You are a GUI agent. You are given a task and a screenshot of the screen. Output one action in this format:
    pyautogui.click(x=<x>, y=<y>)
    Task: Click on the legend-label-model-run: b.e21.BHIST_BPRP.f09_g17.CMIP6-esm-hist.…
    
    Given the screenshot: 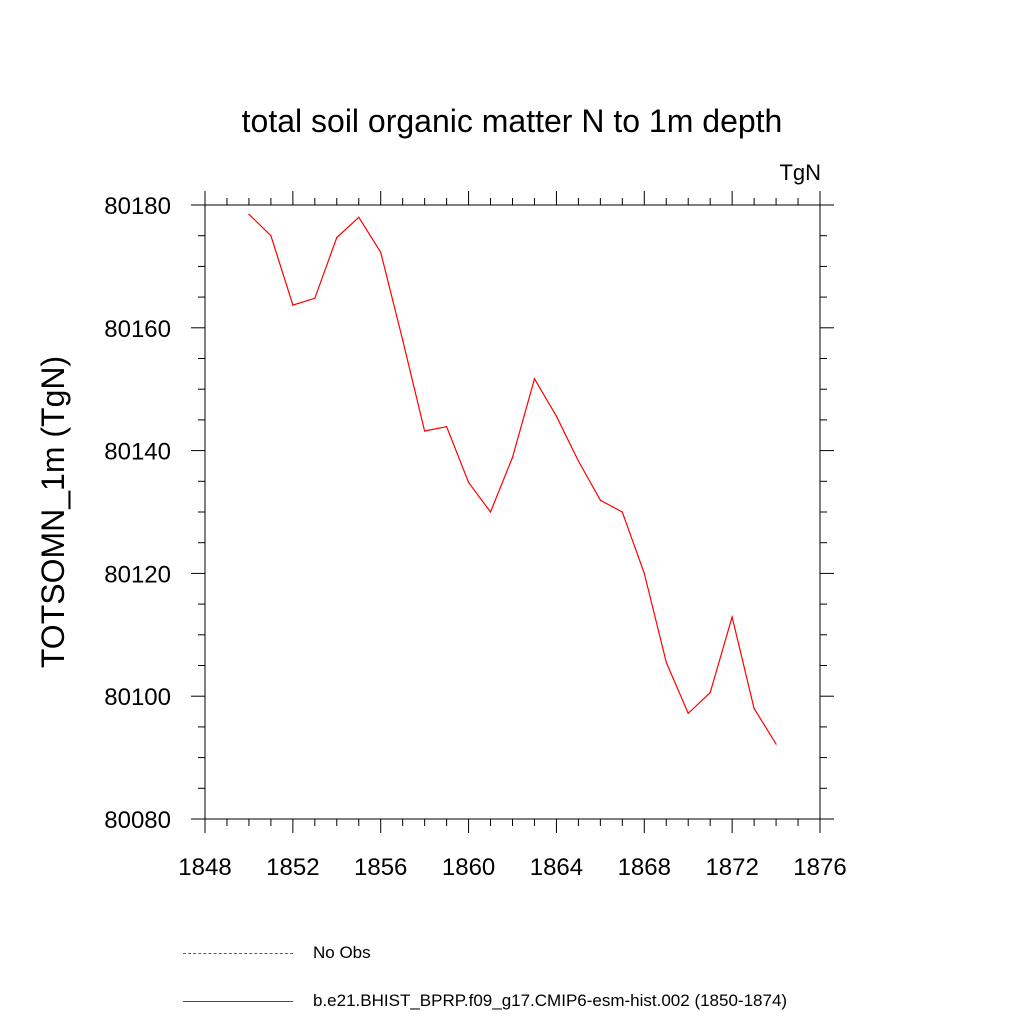 What is the action you would take?
    pyautogui.click(x=550, y=1000)
    